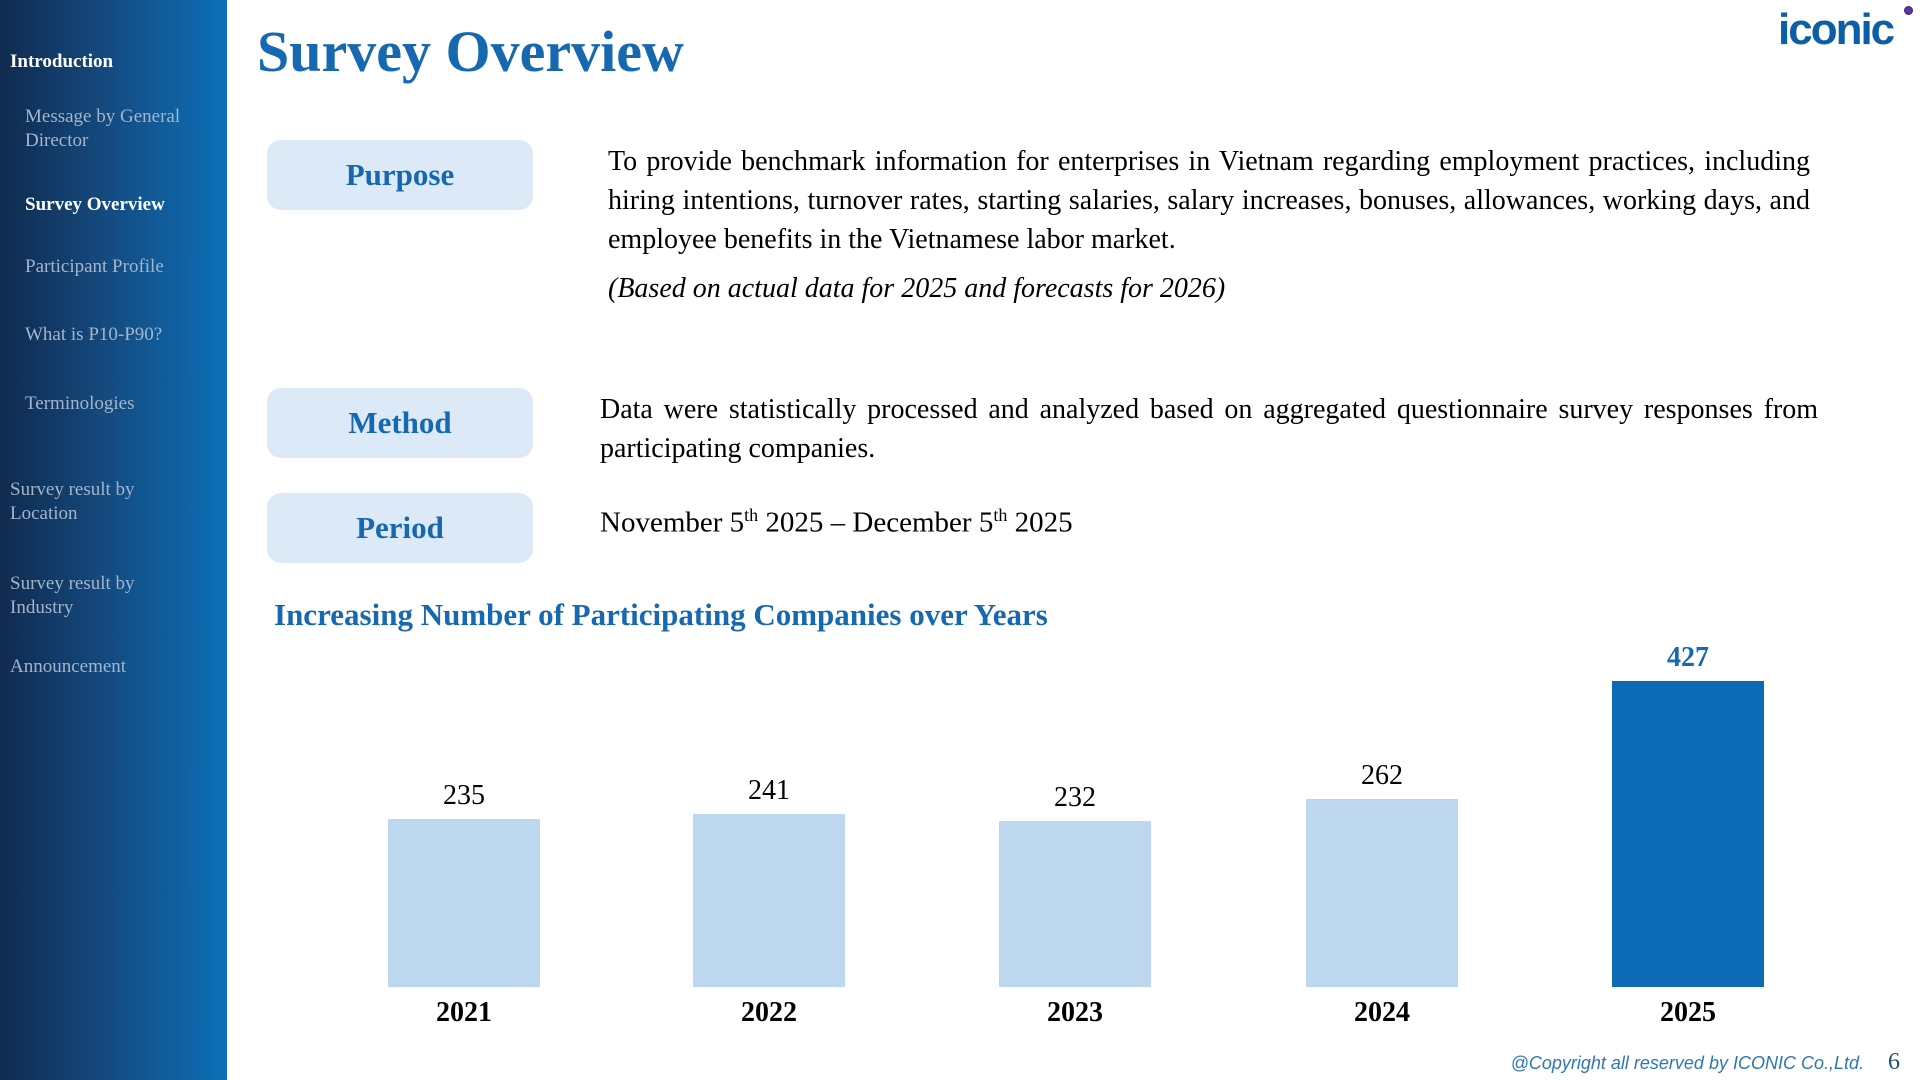 Image resolution: width=1920 pixels, height=1080 pixels. Describe the element at coordinates (94, 334) in the screenshot. I see `sidebar-item-what-is-p10-p90: What is P10-P90?` at that location.